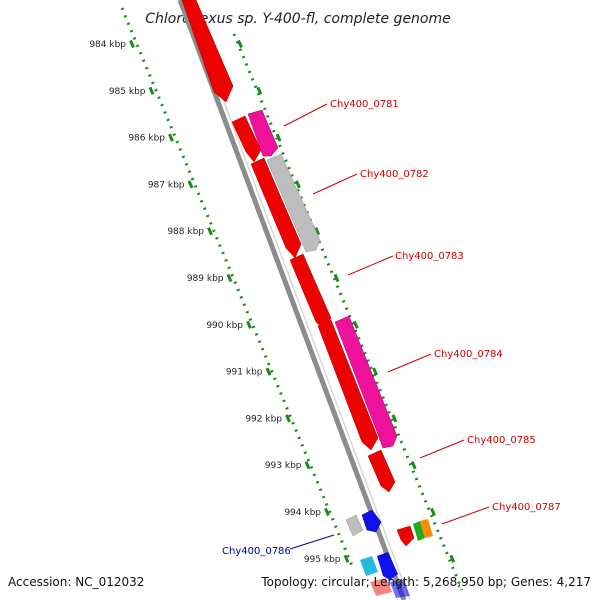  Describe the element at coordinates (400, 589) in the screenshot. I see `gene-arrow-blue-faded` at that location.